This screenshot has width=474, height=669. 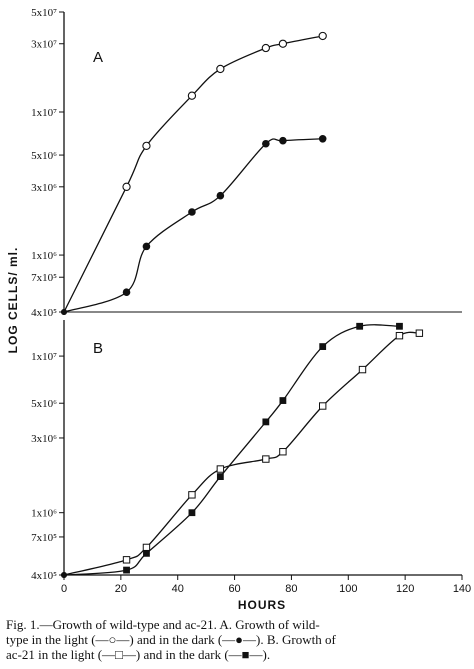 I want to click on panel-b-label: B, so click(x=98, y=348).